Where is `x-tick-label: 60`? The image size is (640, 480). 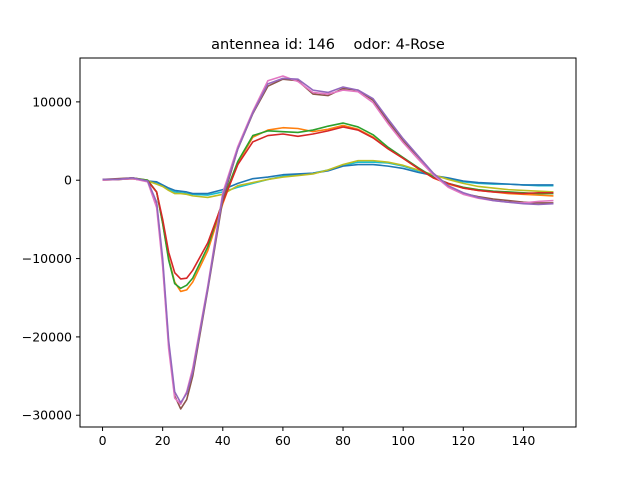
x-tick-label: 60 is located at coordinates (283, 440).